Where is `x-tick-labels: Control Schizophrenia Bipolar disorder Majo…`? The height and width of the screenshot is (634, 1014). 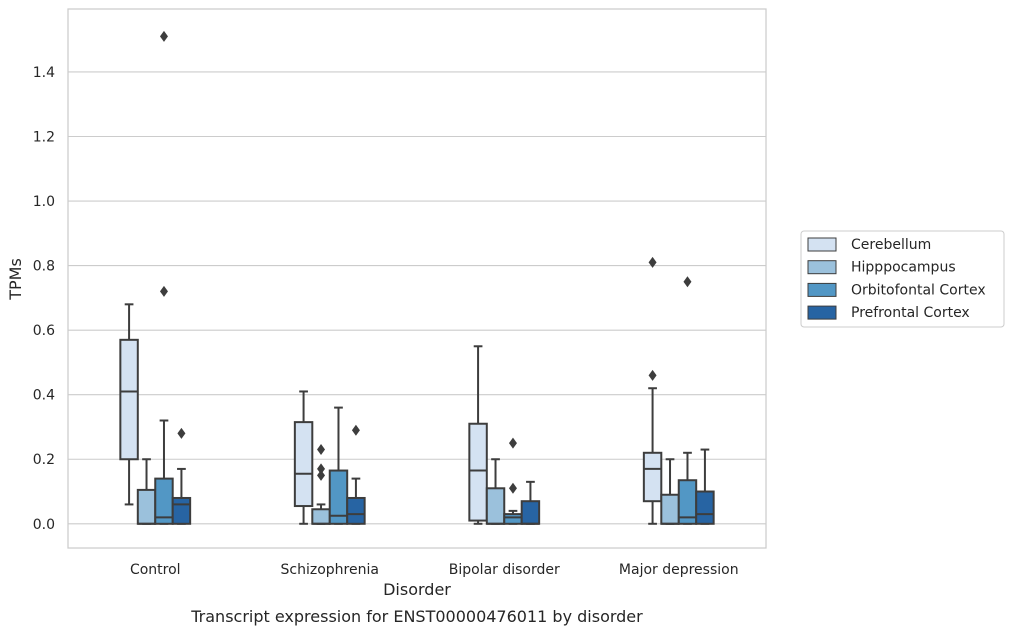
x-tick-labels: Control Schizophrenia Bipolar disorder Majo… is located at coordinates (434, 570).